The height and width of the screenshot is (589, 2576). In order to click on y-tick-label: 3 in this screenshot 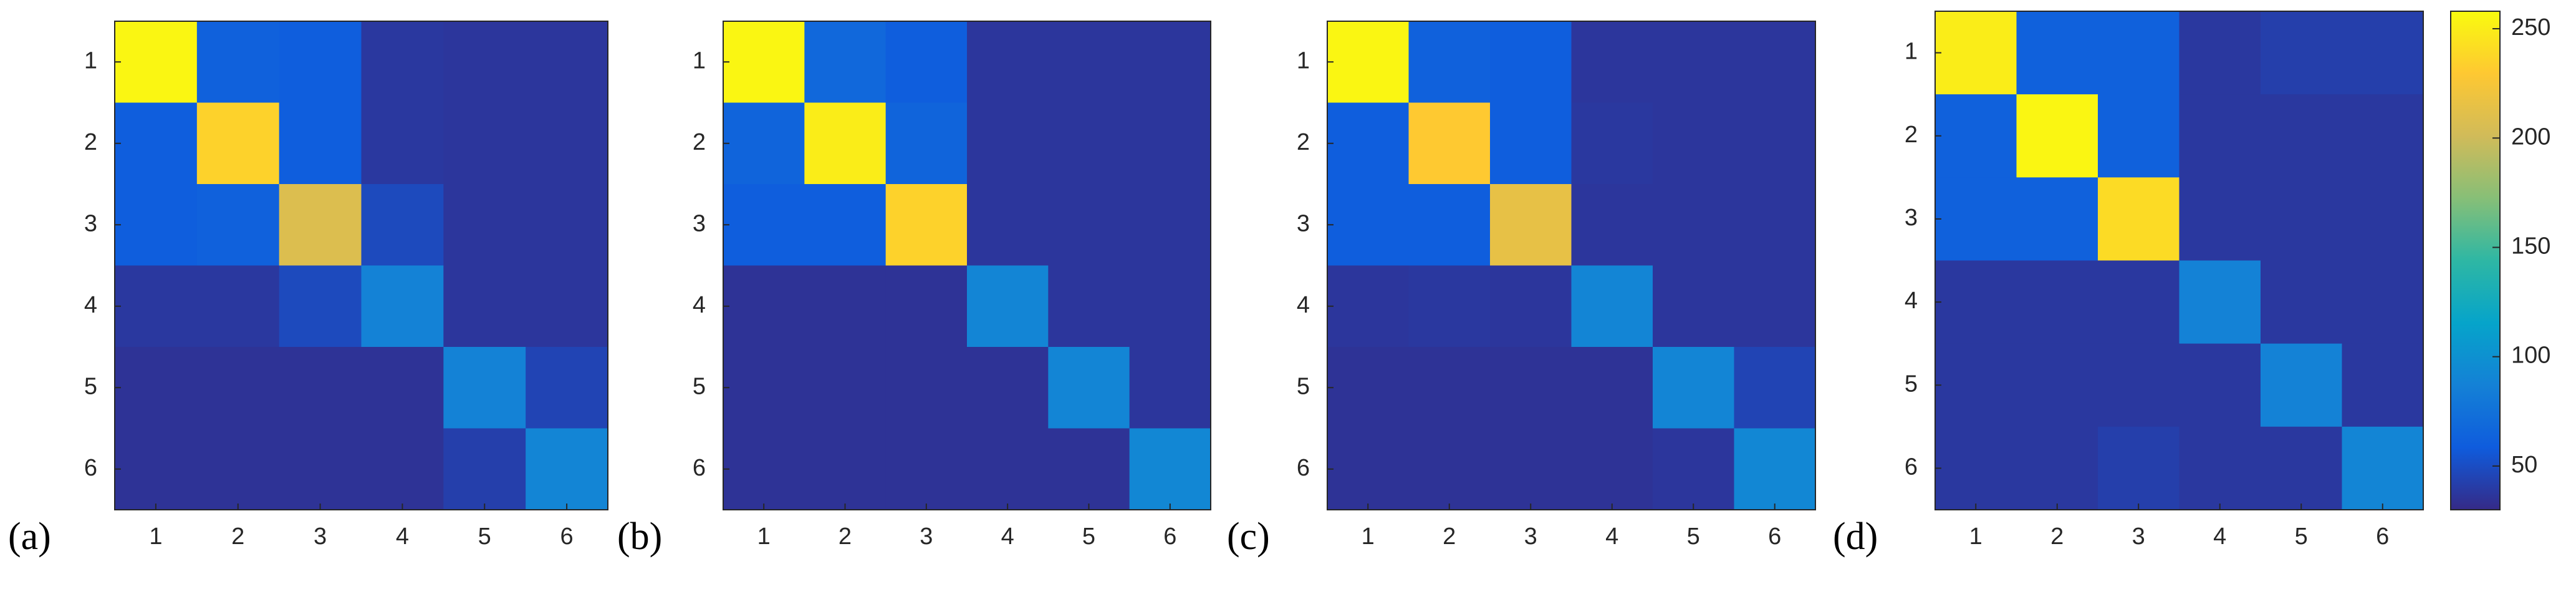, I will do `click(90, 223)`.